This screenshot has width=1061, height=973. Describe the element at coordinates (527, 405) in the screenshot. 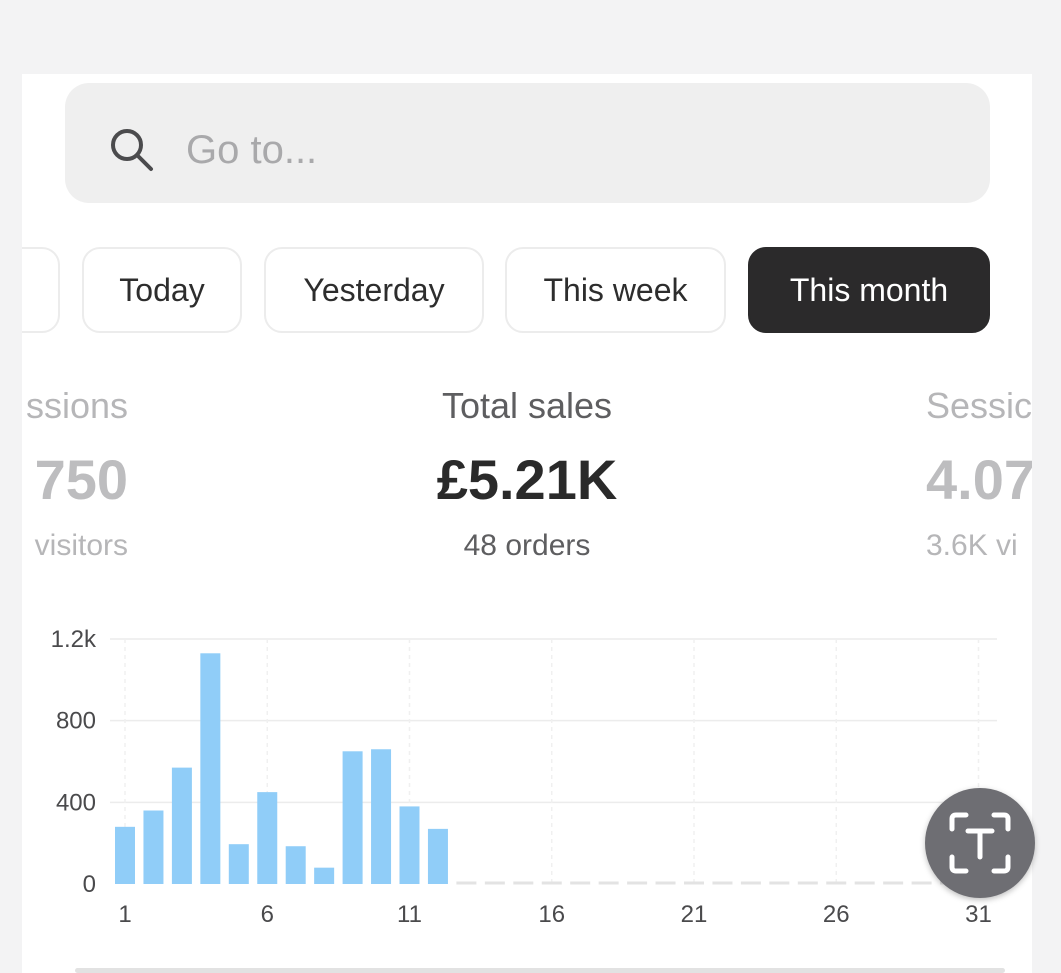

I see `metric-label: Total sales` at that location.